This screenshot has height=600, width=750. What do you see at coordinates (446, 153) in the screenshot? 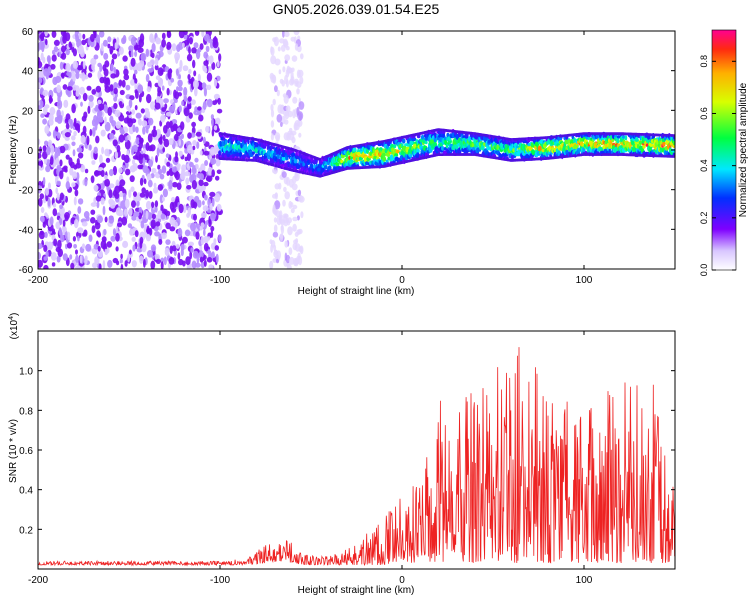
I see `signal-ridge` at bounding box center [446, 153].